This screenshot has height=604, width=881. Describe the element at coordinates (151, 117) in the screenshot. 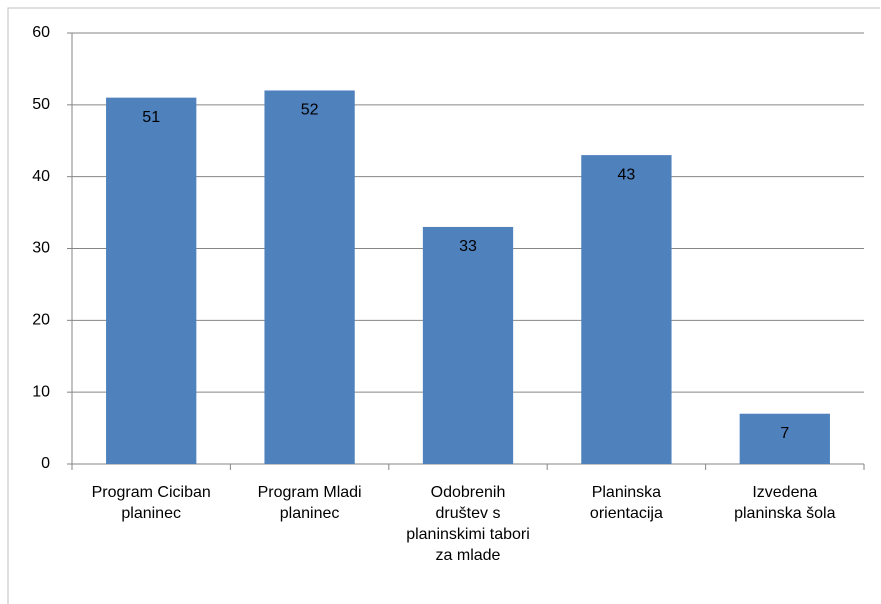

I see `data-label: 51` at that location.